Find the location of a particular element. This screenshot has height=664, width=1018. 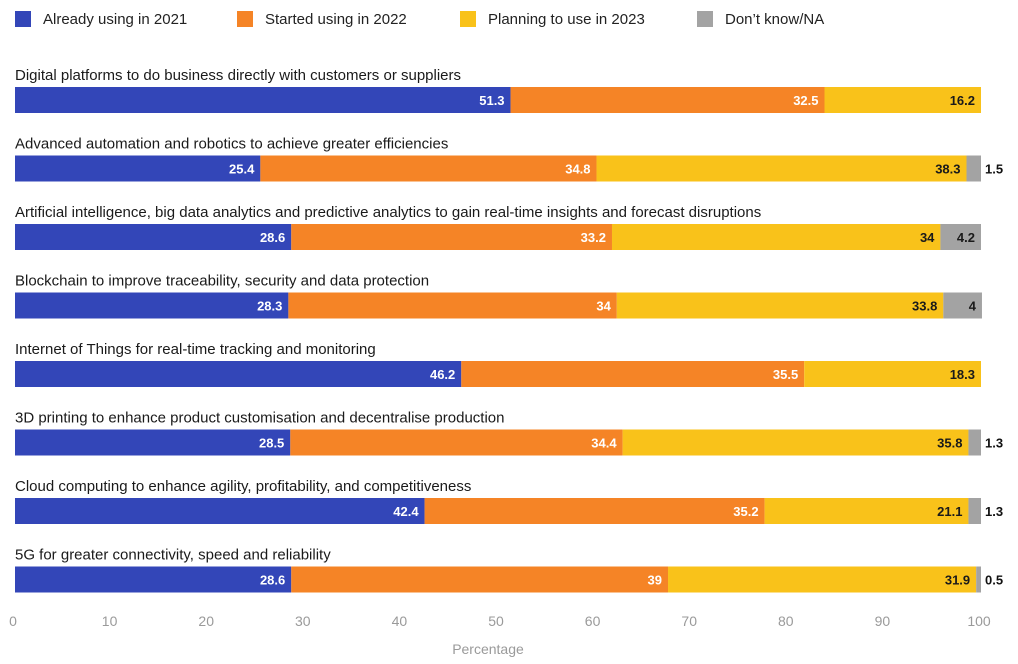

x-tick-label: 30 is located at coordinates (303, 621).